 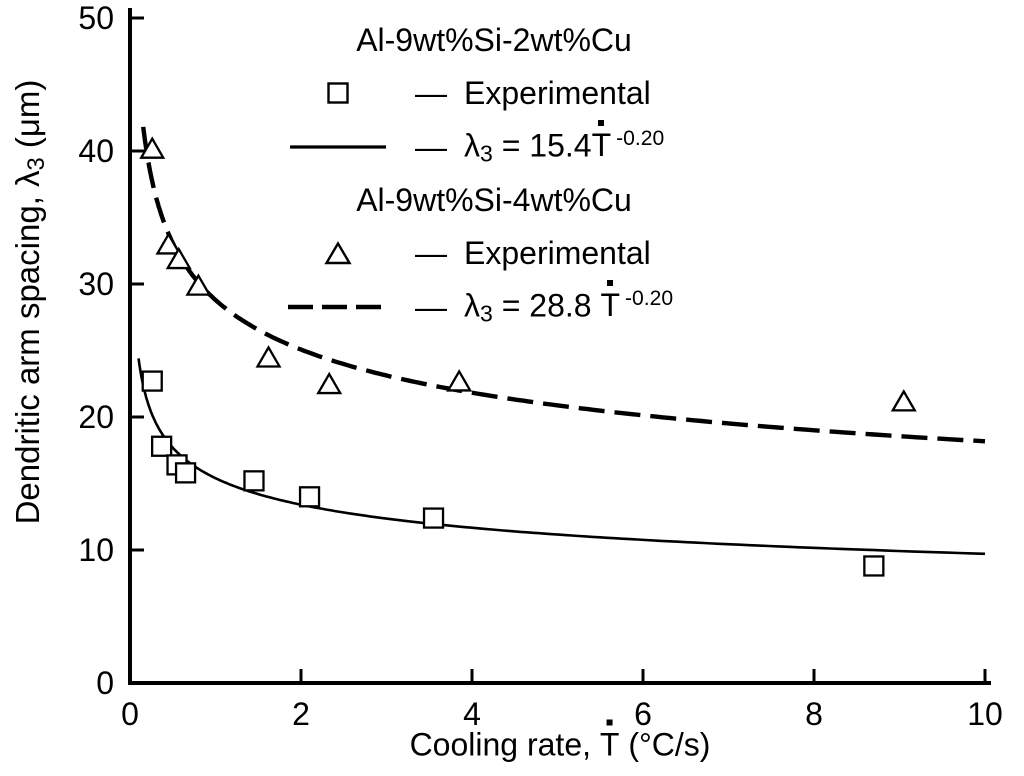 What do you see at coordinates (130, 714) in the screenshot?
I see `x-tick-label: 0` at bounding box center [130, 714].